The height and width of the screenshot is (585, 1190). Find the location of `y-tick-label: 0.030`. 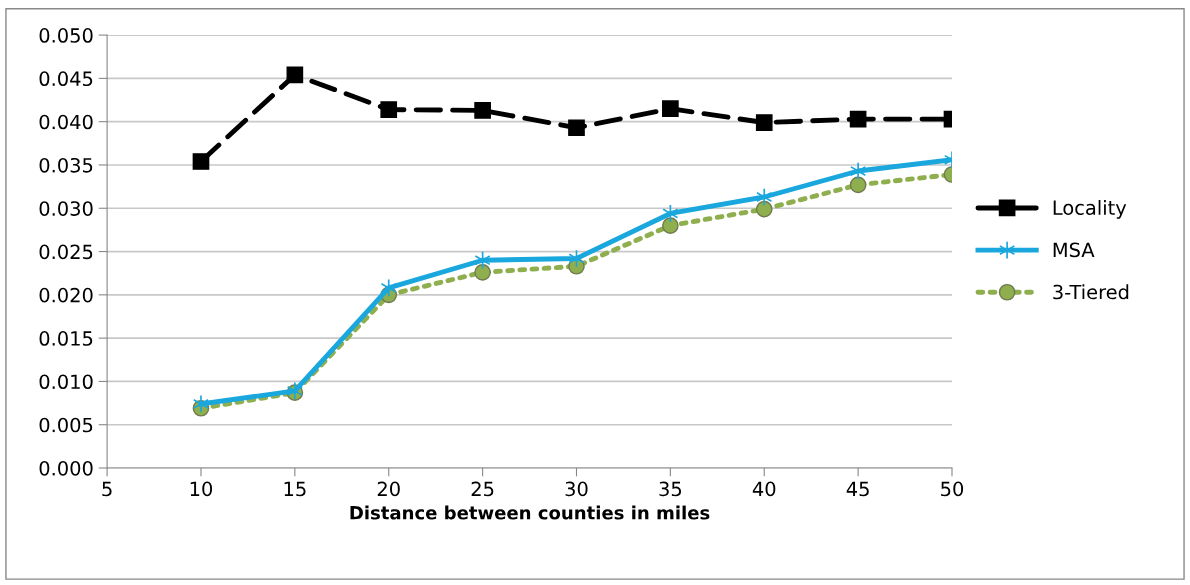

y-tick-label: 0.030 is located at coordinates (66, 208).